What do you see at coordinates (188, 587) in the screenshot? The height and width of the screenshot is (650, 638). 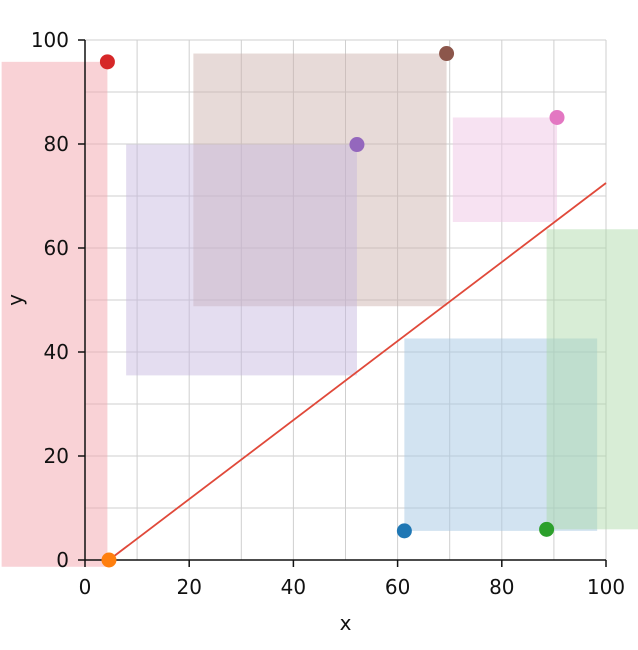 I see `x-tick-label: 20` at bounding box center [188, 587].